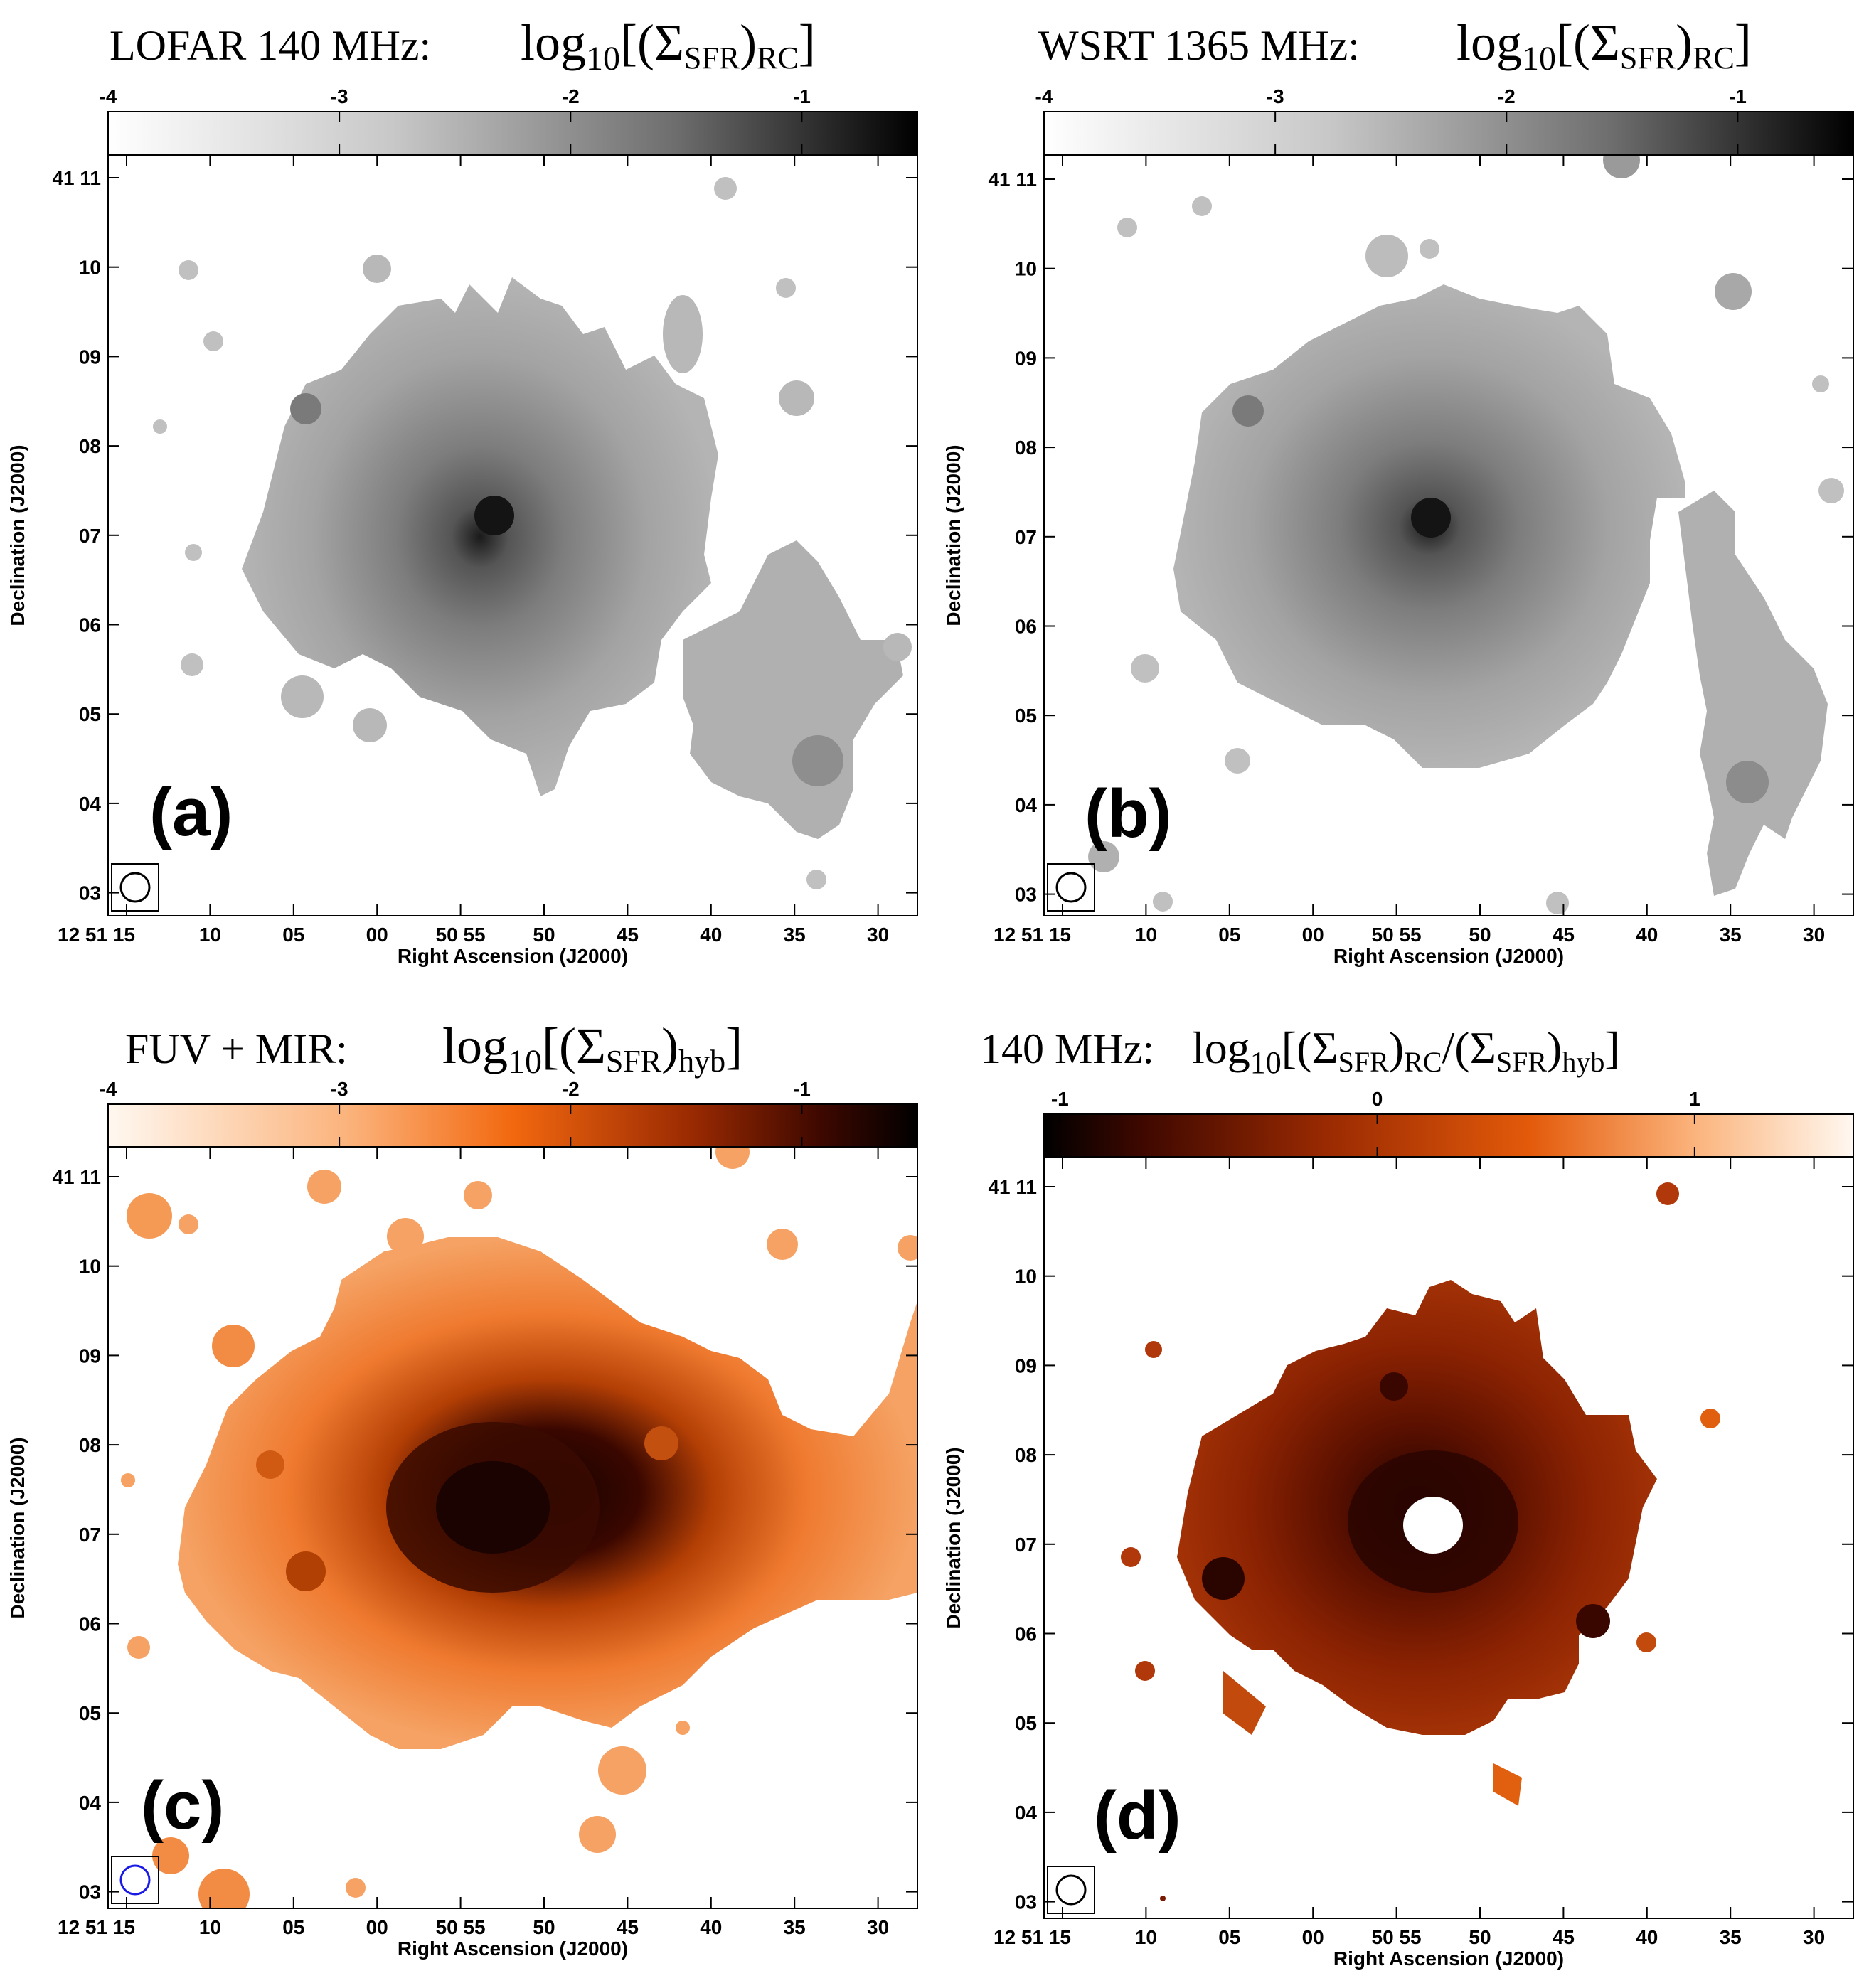  Describe the element at coordinates (108, 96) in the screenshot. I see `colorbar-tick-label: -4` at that location.